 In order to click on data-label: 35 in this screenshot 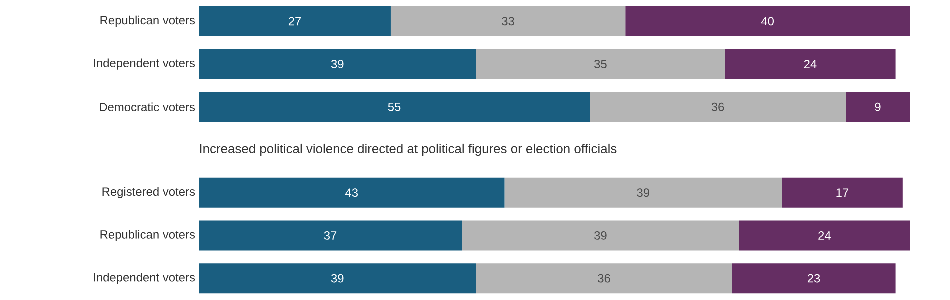, I will do `click(600, 64)`.